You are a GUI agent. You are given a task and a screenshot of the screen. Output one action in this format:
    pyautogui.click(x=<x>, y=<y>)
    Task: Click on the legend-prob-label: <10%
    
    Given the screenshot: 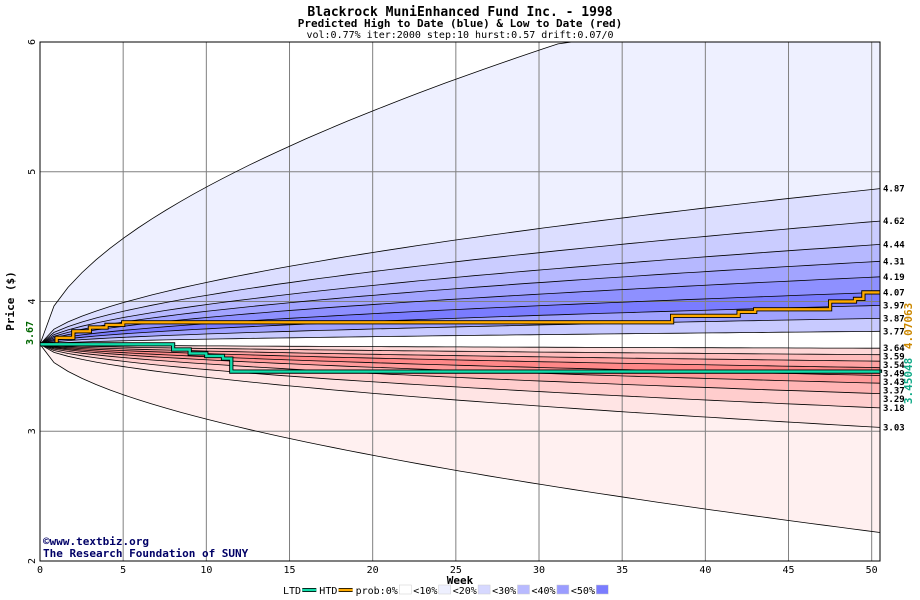 What is the action you would take?
    pyautogui.click(x=425, y=591)
    